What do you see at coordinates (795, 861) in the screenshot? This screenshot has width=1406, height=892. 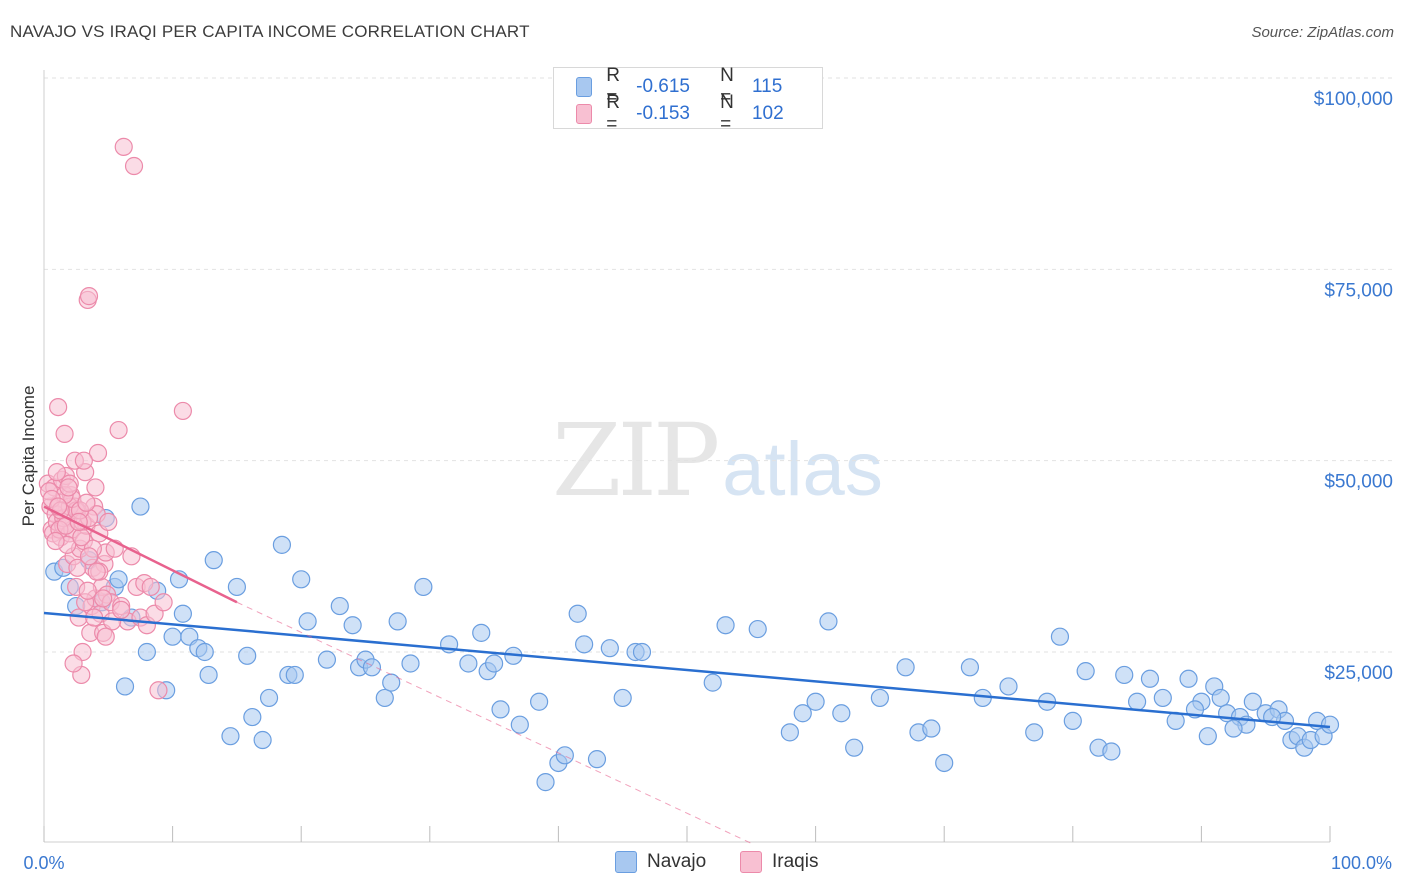 I see `legend-label-iraqis: Iraqis` at bounding box center [795, 861].